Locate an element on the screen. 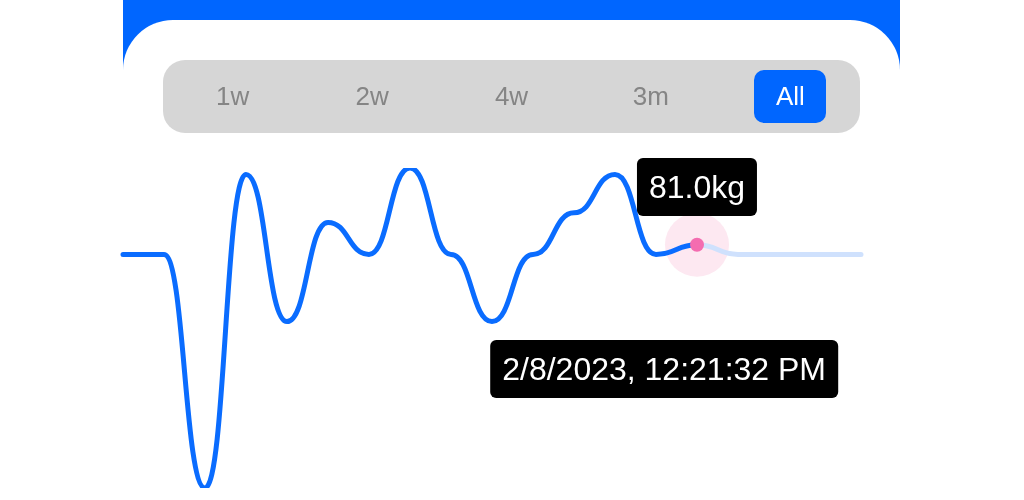  tab-button: All is located at coordinates (790, 96).